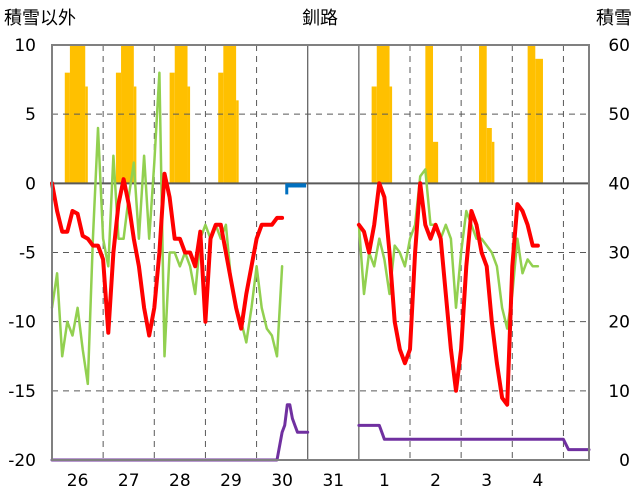  What do you see at coordinates (619, 323) in the screenshot?
I see `right-tick-label: 20` at bounding box center [619, 323].